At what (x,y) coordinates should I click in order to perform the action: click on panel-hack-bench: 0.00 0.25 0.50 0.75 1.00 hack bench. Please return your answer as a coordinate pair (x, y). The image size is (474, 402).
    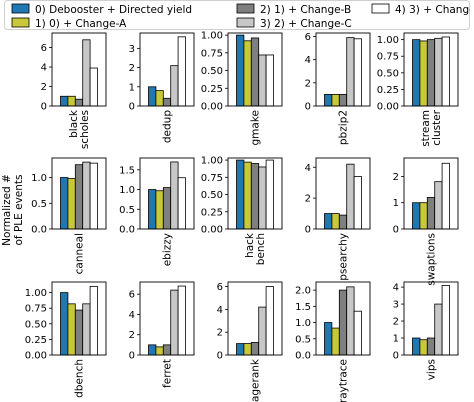
    Looking at the image, I should click on (242, 210).